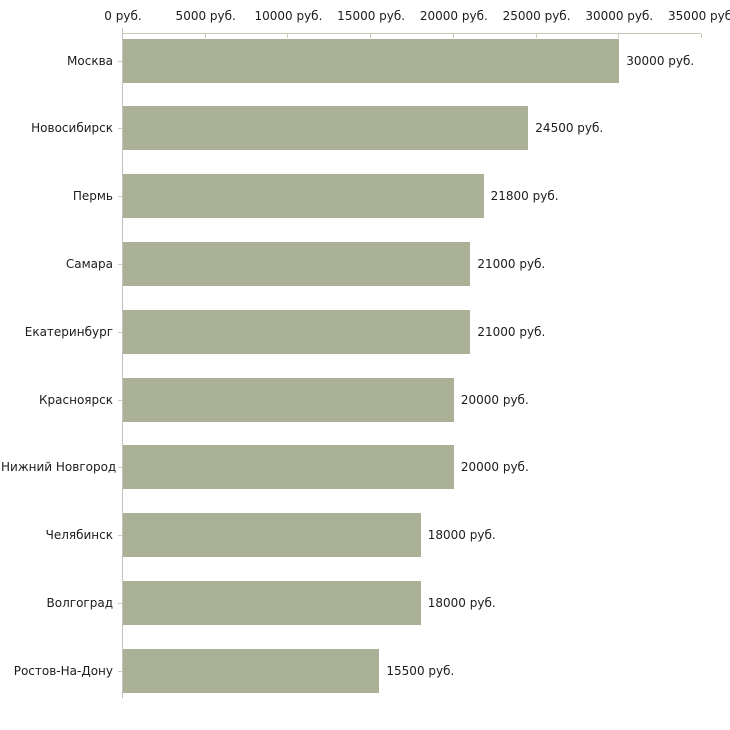  What do you see at coordinates (660, 60) in the screenshot?
I see `bar-value-label: 30000 руб.` at bounding box center [660, 60].